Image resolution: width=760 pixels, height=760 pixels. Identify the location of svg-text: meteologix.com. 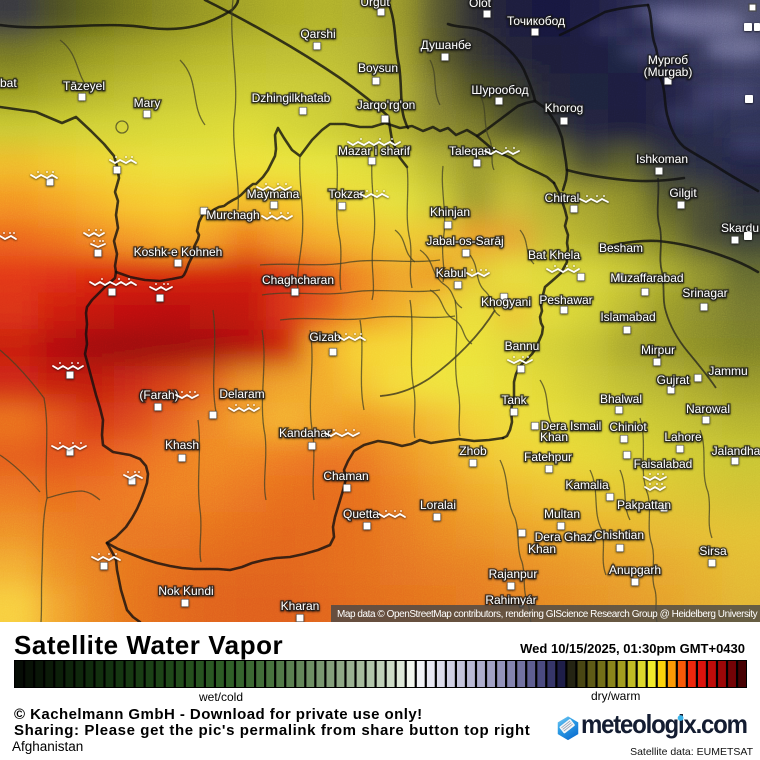
(664, 724).